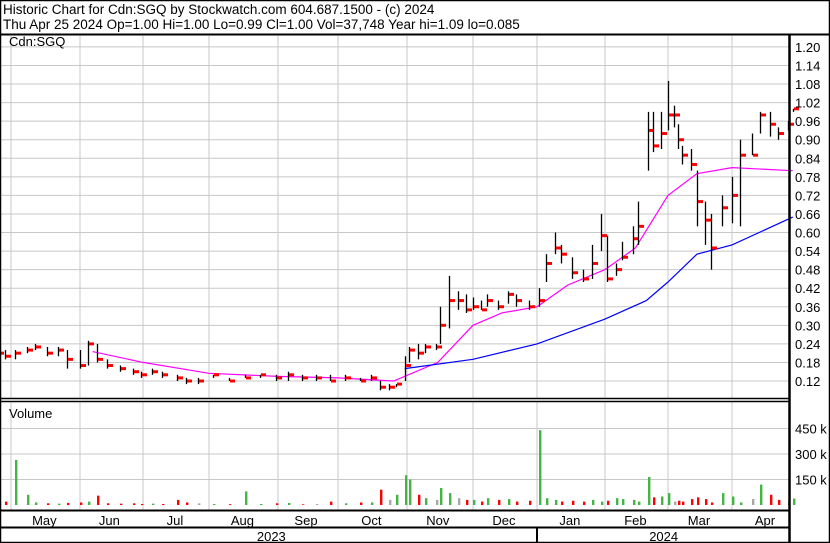 The image size is (830, 543). What do you see at coordinates (807, 158) in the screenshot?
I see `price-tick-label: 0.84` at bounding box center [807, 158].